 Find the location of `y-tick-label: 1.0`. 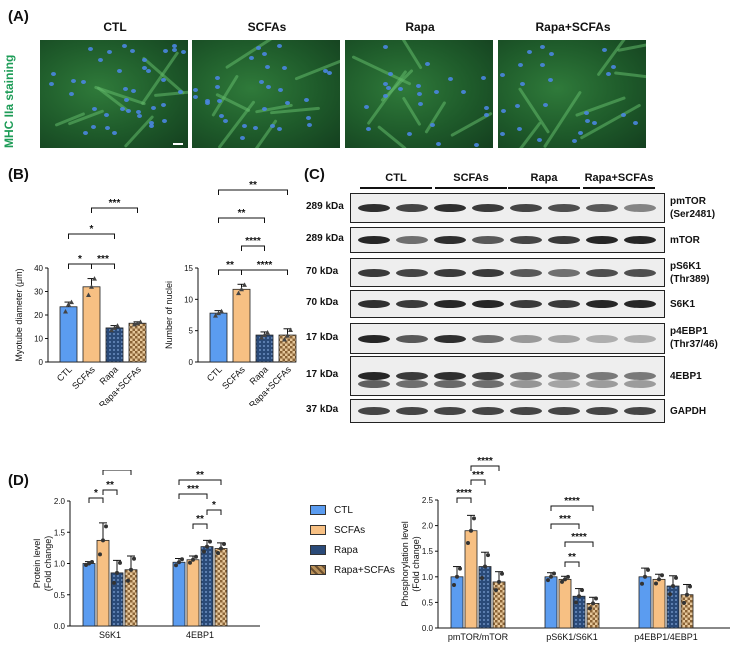

y-tick-label: 1.0 is located at coordinates (428, 577).